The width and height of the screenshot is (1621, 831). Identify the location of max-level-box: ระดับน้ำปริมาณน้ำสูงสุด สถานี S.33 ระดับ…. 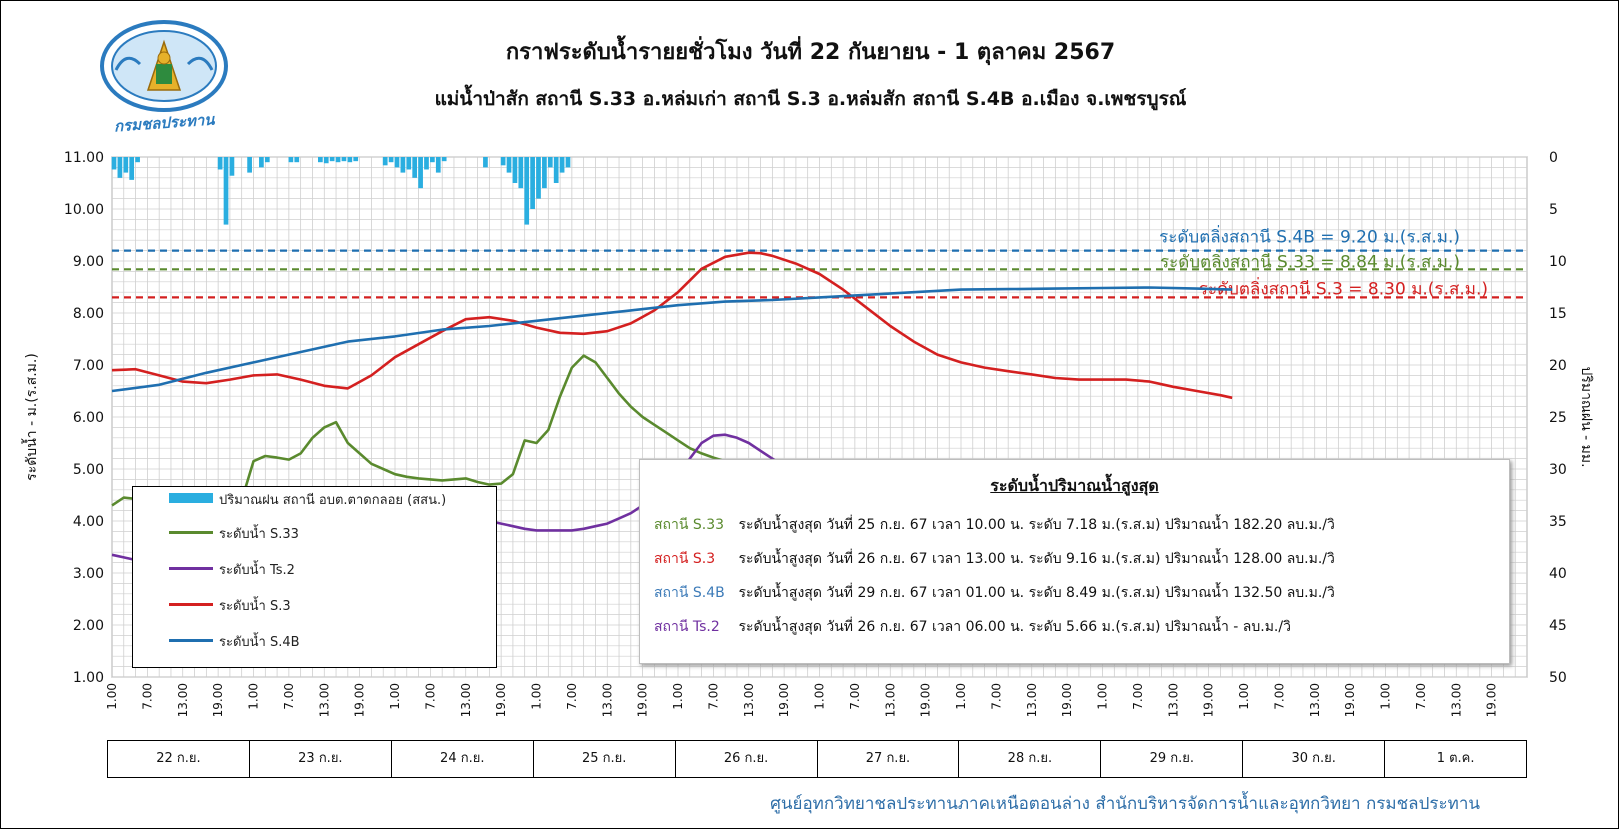
(1074, 561).